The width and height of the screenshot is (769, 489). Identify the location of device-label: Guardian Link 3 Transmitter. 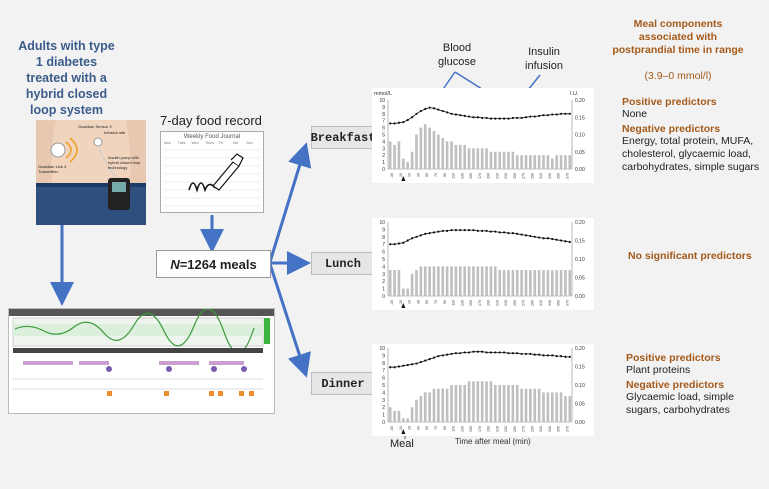
(52, 169).